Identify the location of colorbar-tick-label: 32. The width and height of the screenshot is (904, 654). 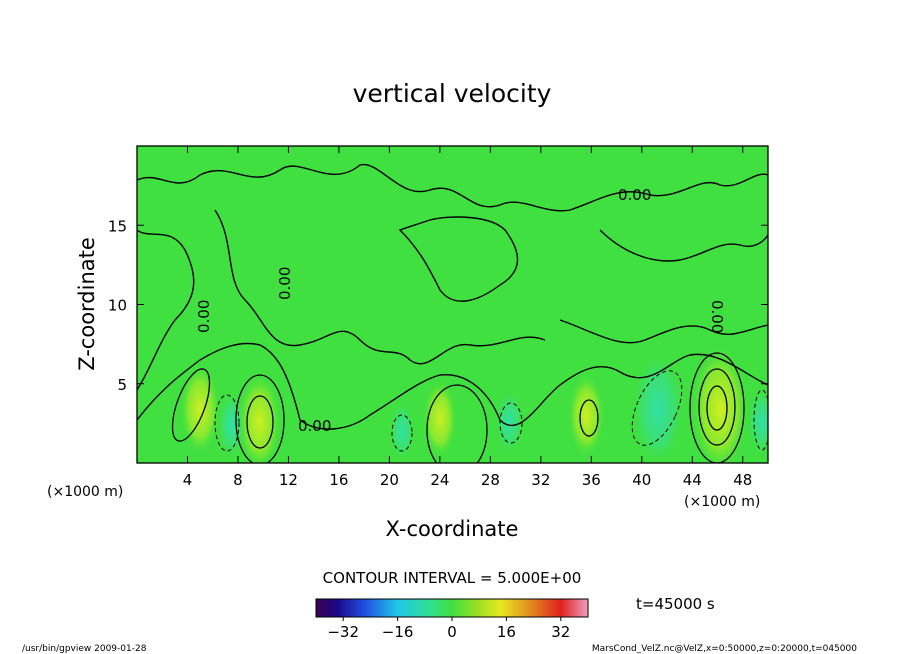
(560, 632).